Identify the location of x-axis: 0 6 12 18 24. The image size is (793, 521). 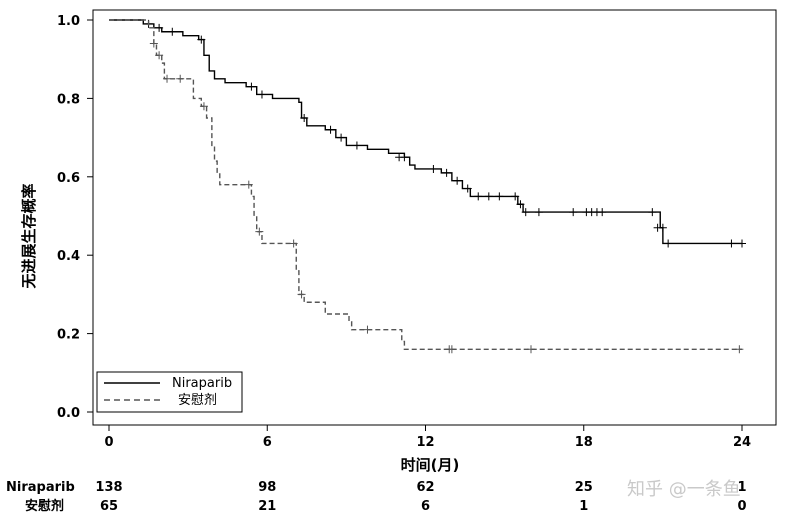
(427, 437).